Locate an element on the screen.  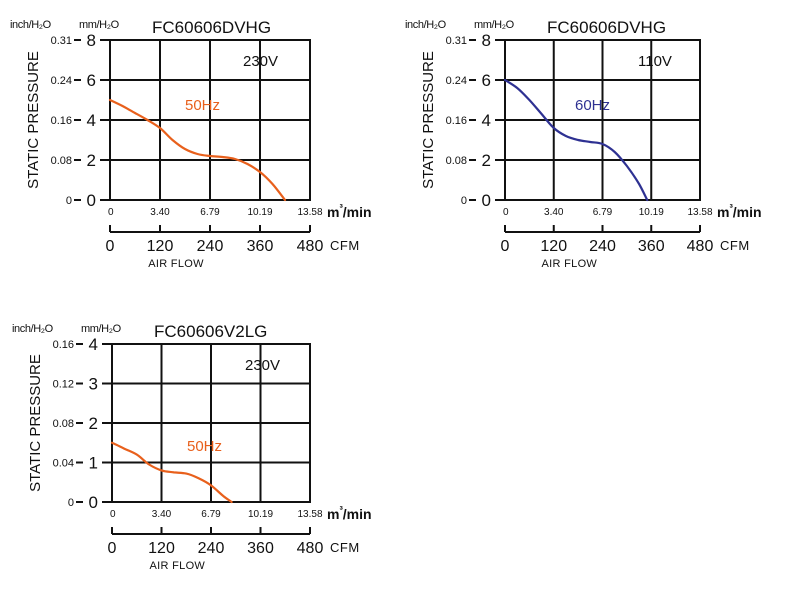
y-tick-label-inch: 0.04 is located at coordinates (63, 464).